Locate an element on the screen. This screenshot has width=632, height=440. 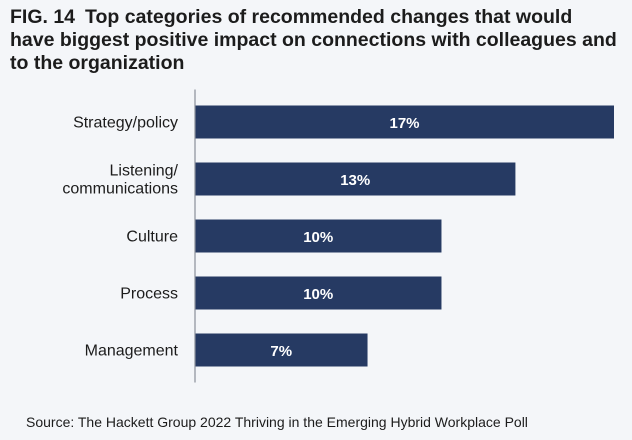
bar-value-label-1: 13% is located at coordinates (355, 180).